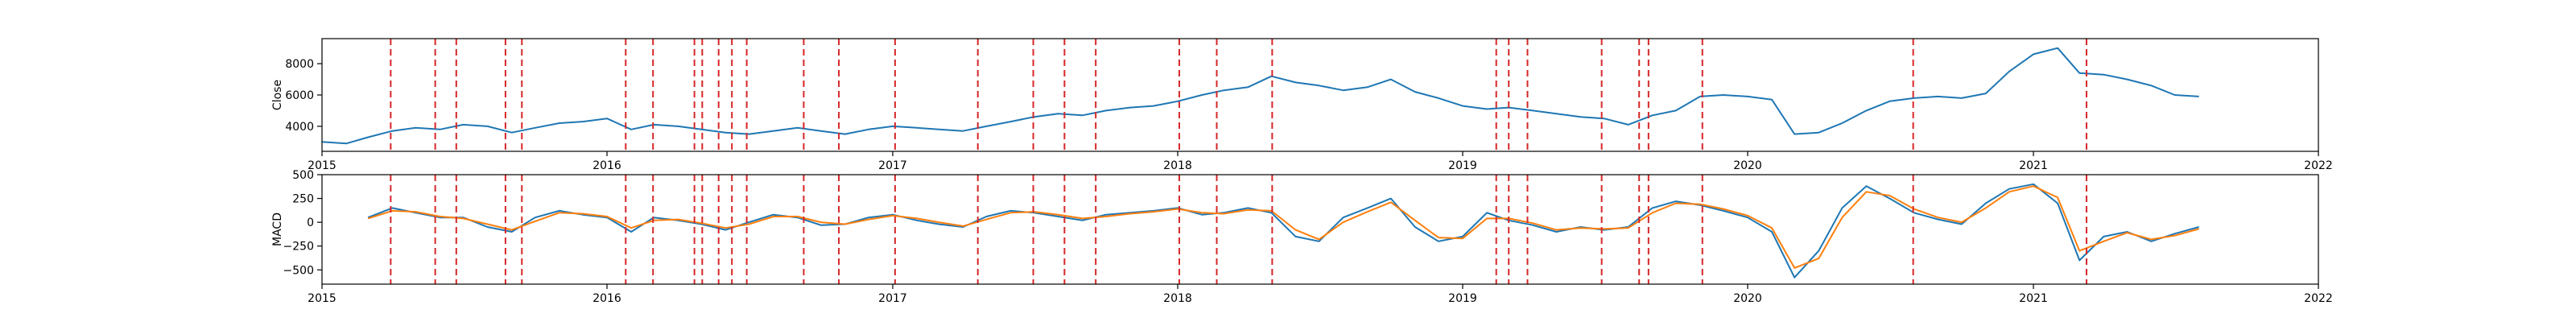 Image resolution: width=2576 pixels, height=326 pixels. I want to click on y-axis-label: MACD, so click(277, 229).